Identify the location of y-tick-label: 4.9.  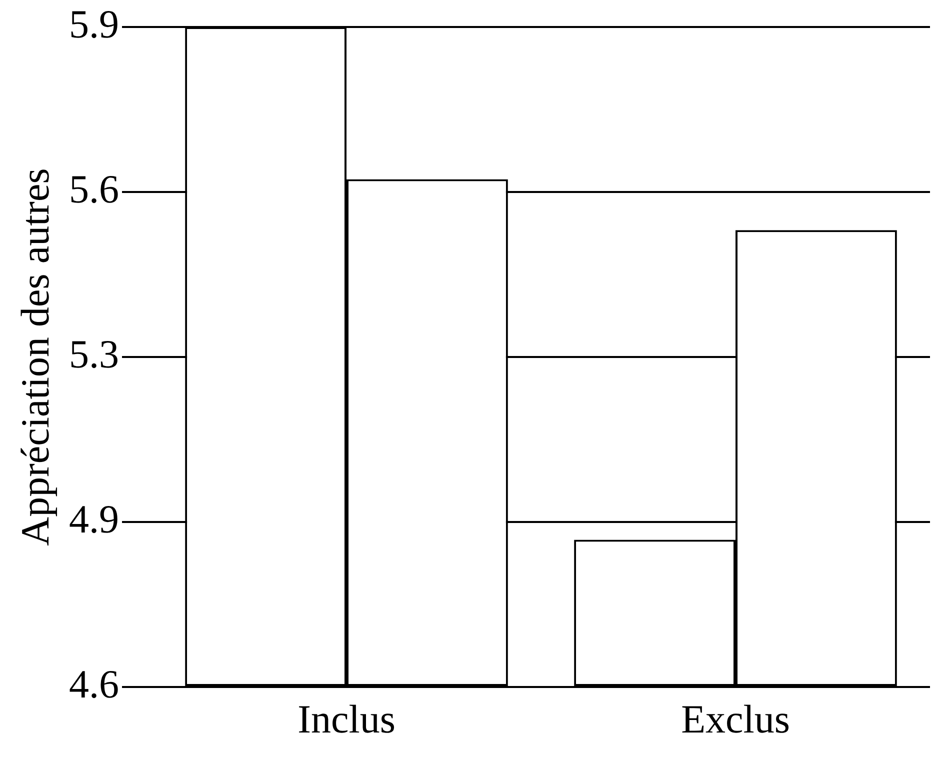
(94, 519).